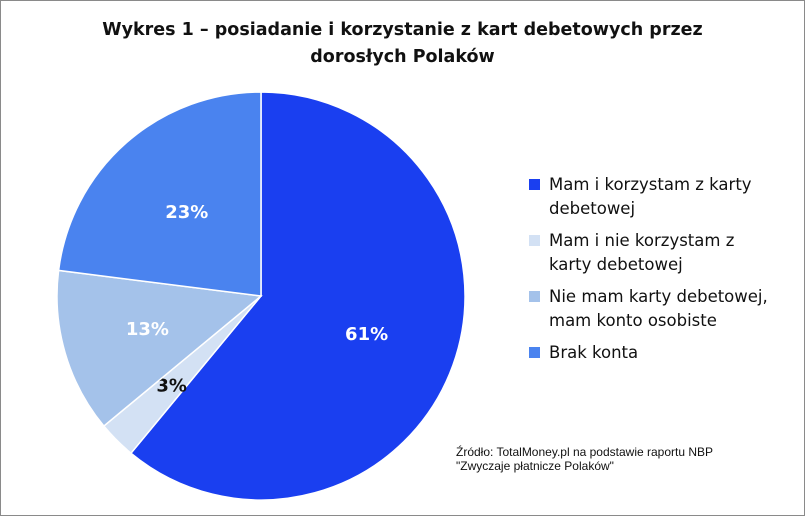 This screenshot has height=516, width=805. I want to click on legend-label-3-line-1: Nie mam karty debetowej,, so click(658, 296).